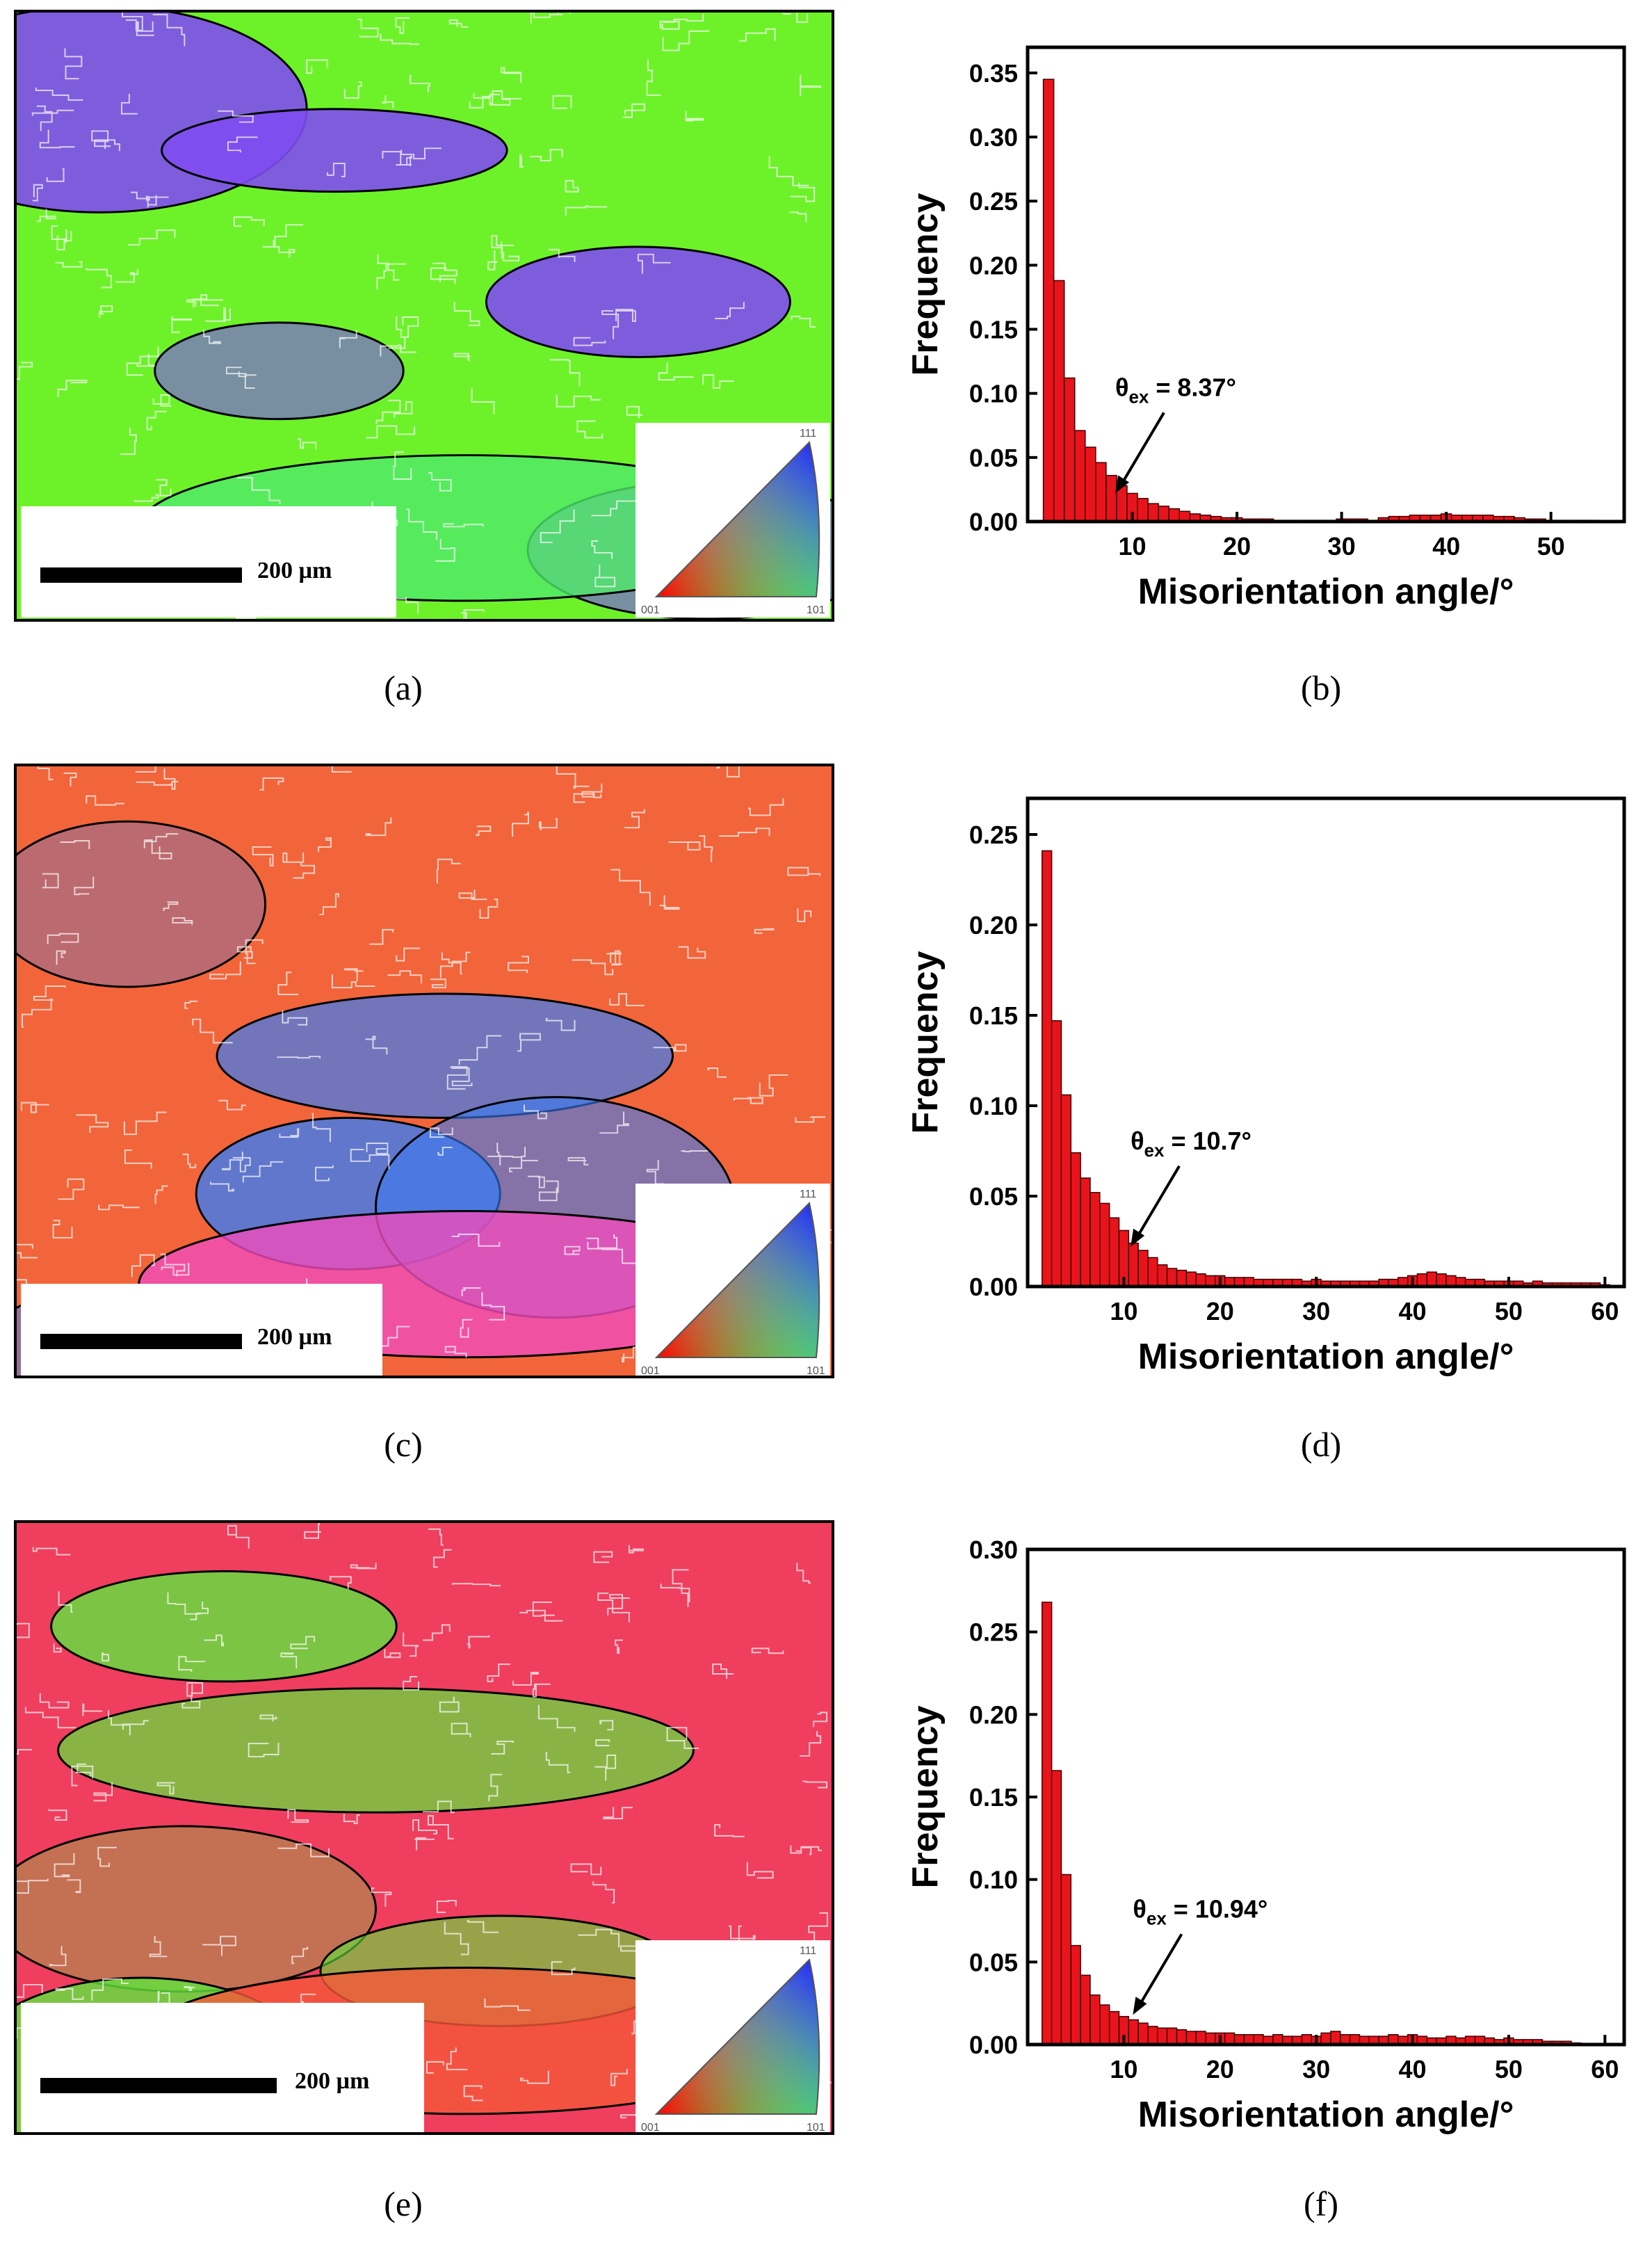  Describe the element at coordinates (993, 1550) in the screenshot. I see `y-tick-label: 0.30` at that location.